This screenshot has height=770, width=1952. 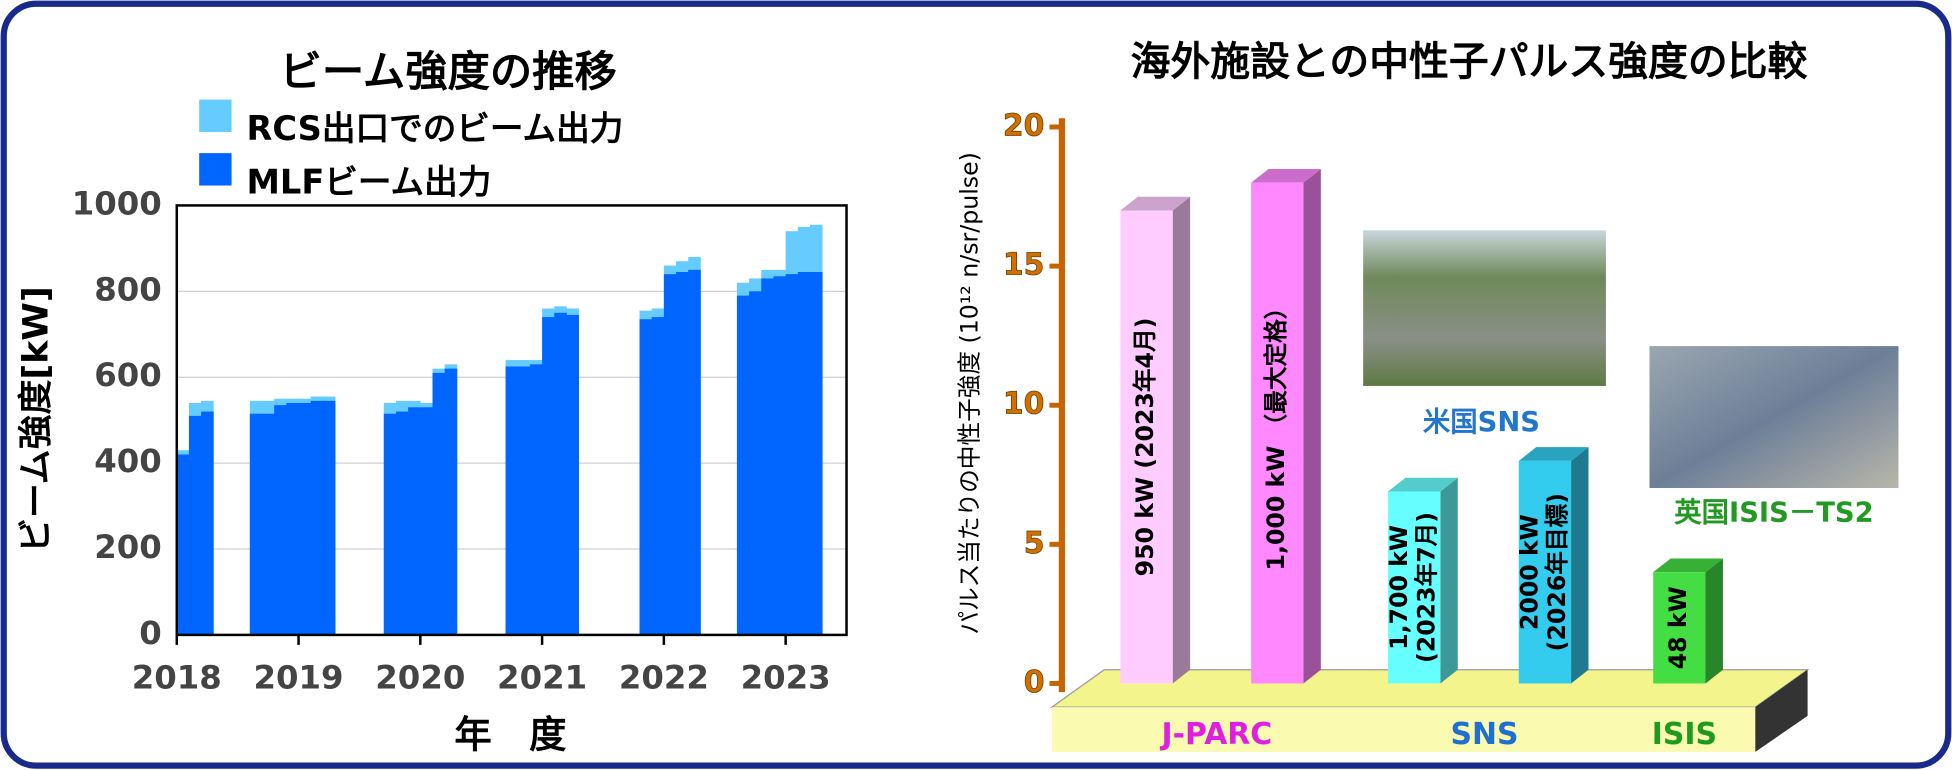 I want to click on bar-label: 2000 kW, so click(x=1530, y=572).